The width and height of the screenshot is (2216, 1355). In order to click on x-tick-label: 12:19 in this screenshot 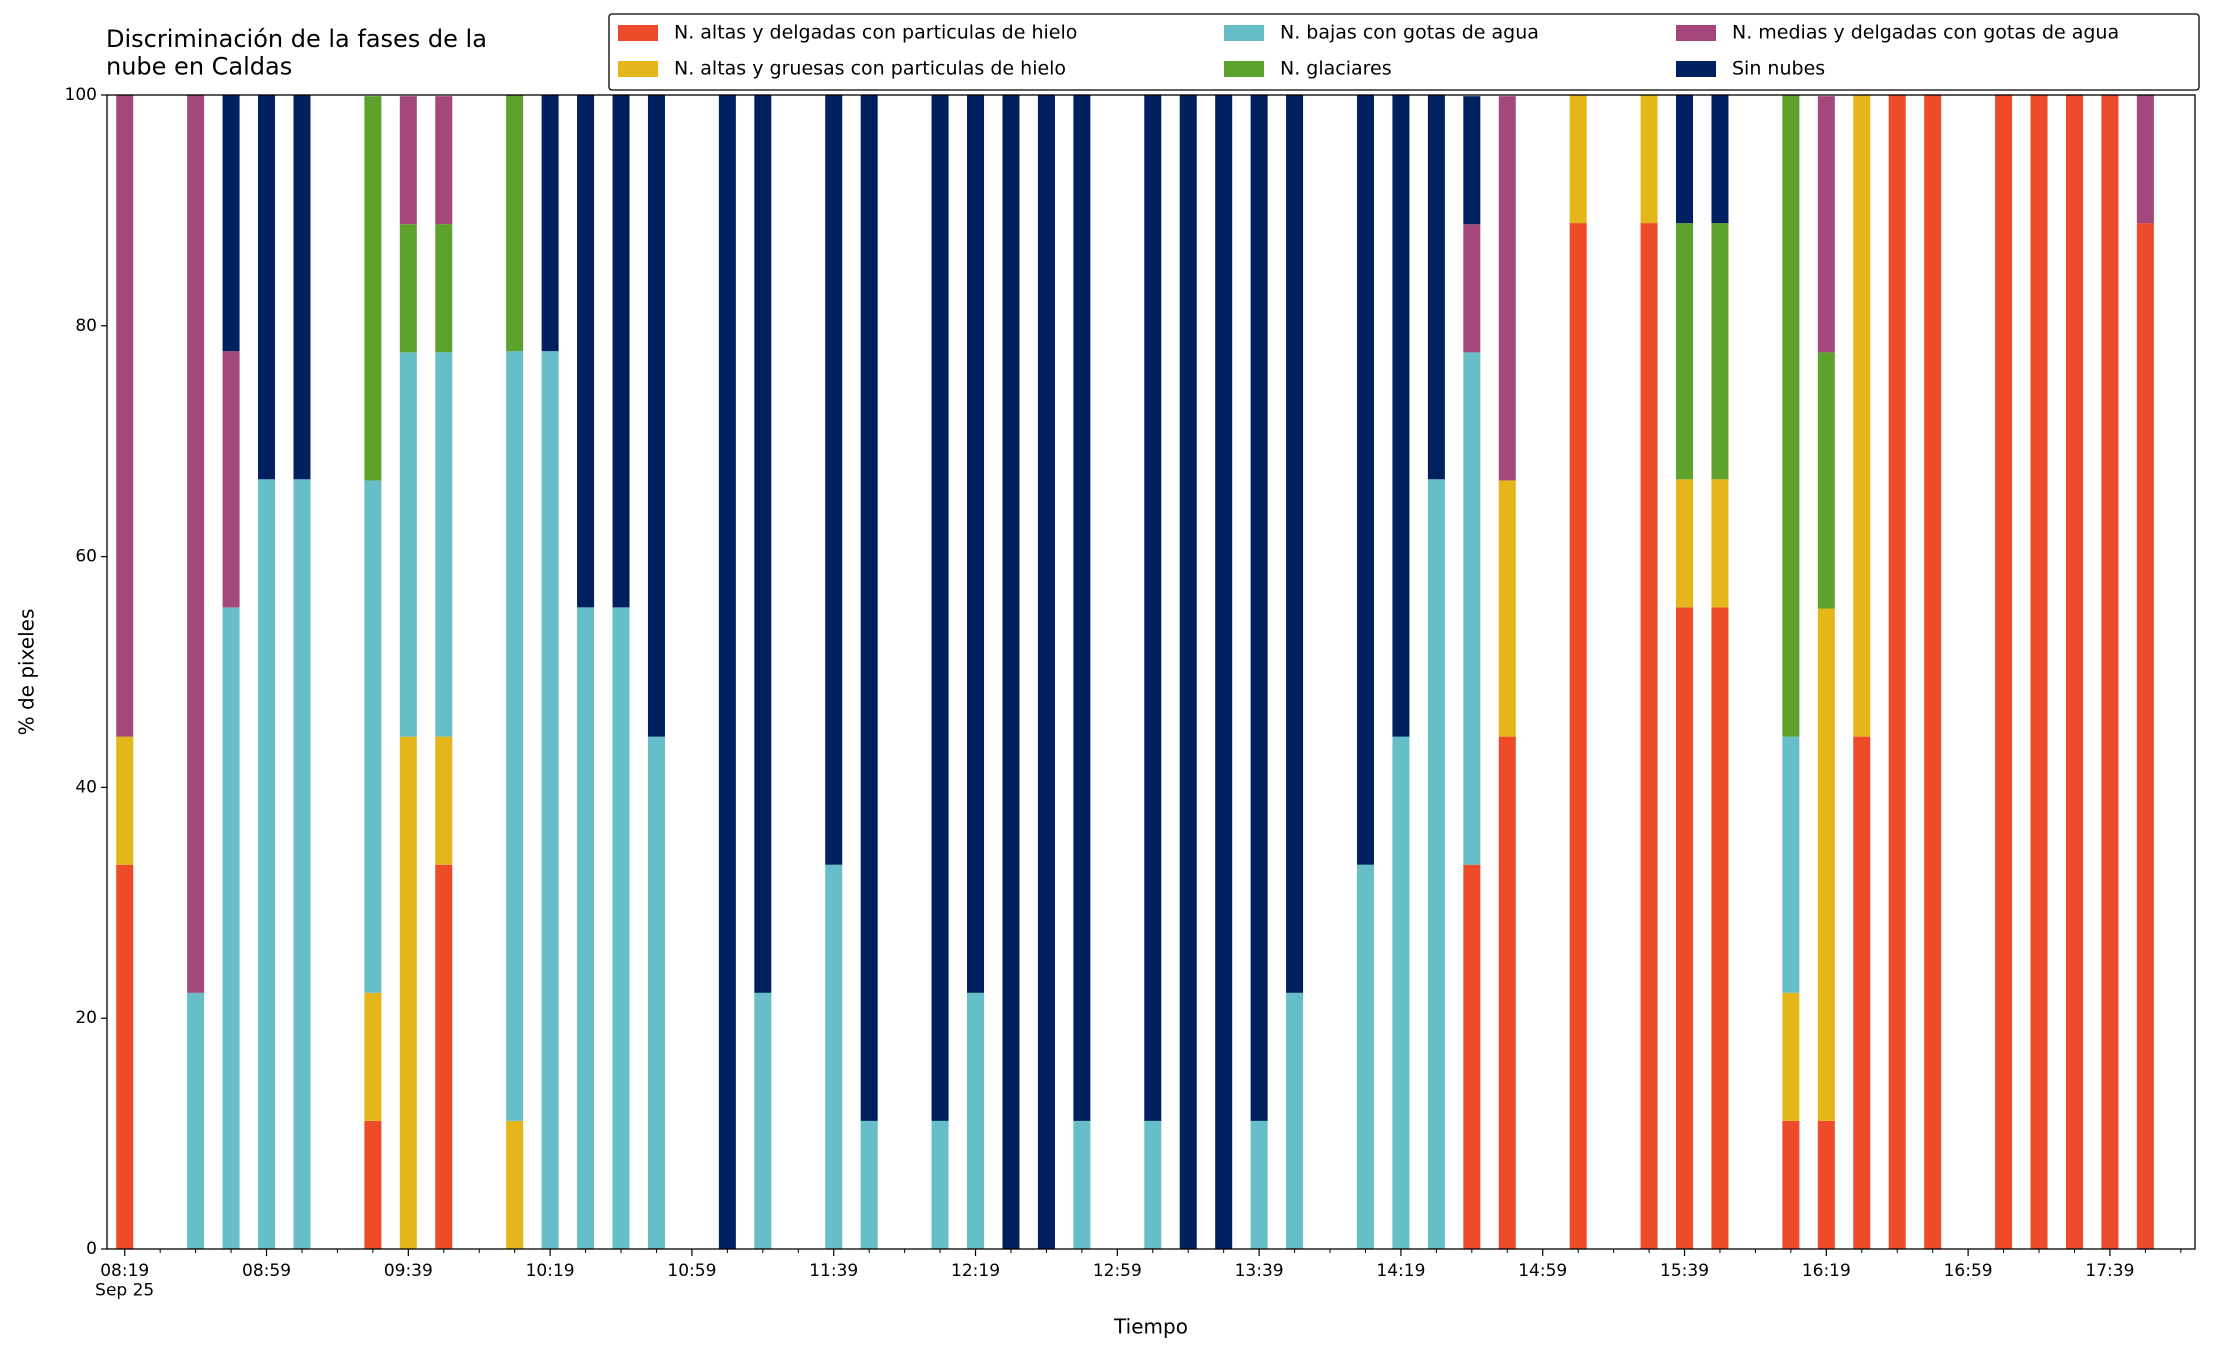, I will do `click(975, 1271)`.